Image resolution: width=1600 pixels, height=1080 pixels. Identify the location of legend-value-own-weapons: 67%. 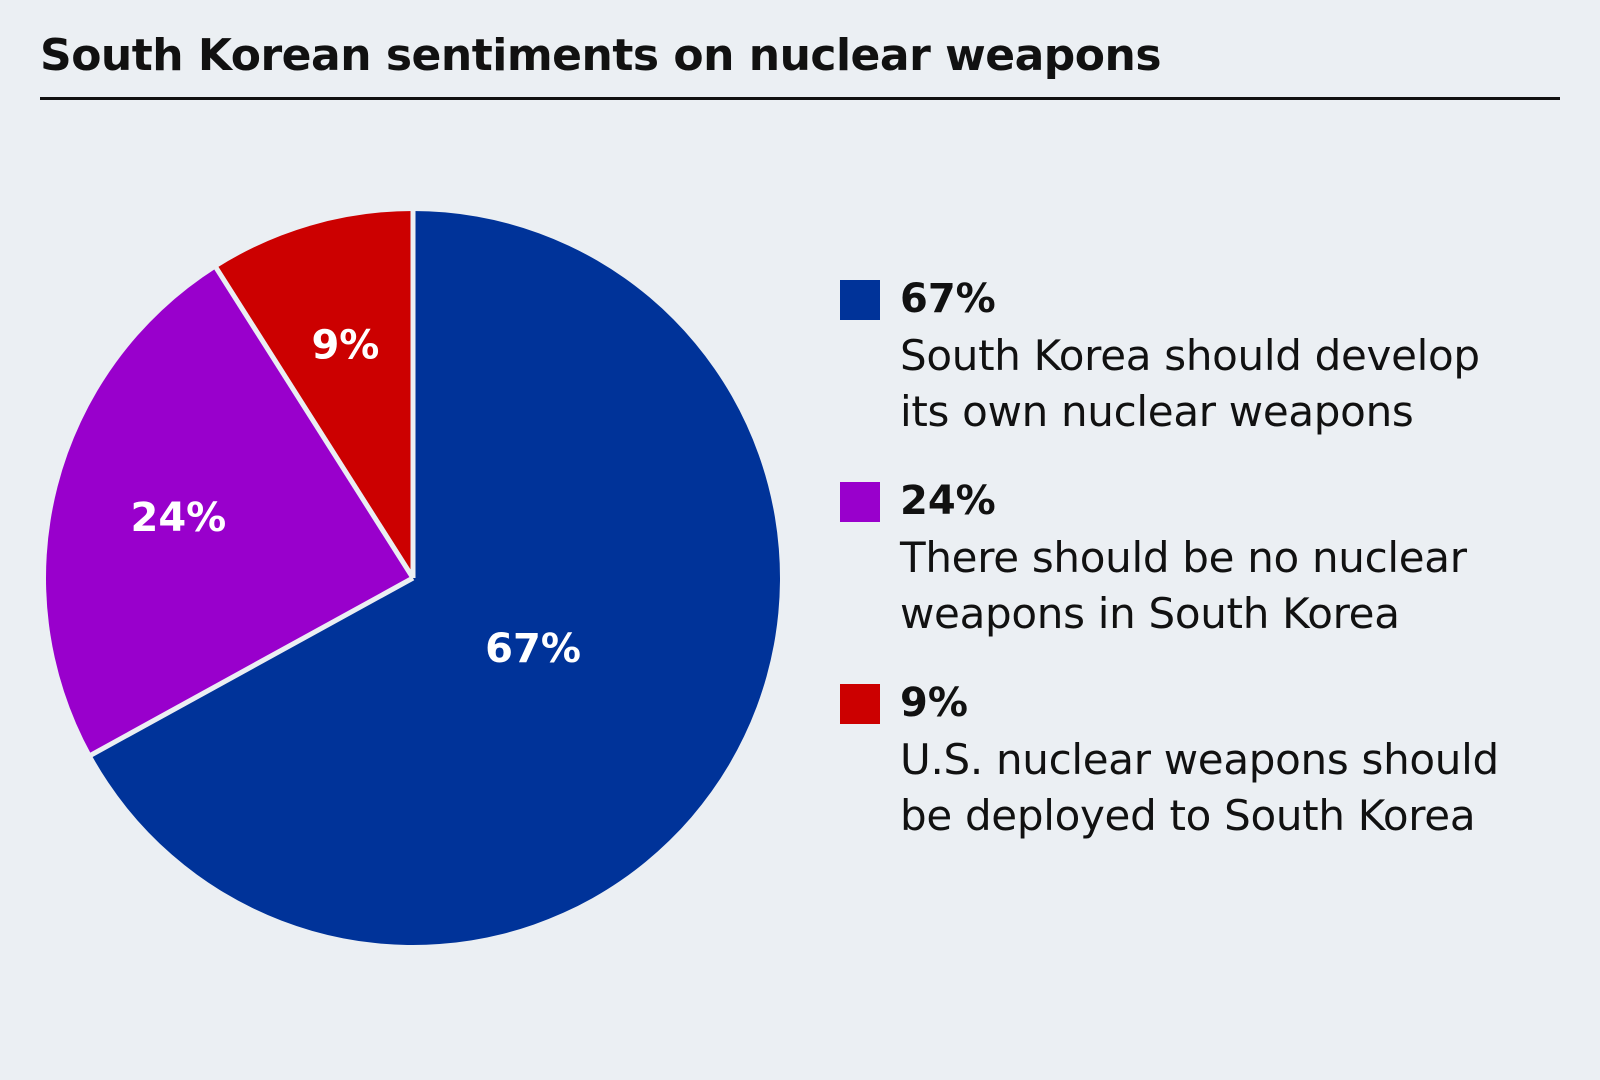
(948, 299).